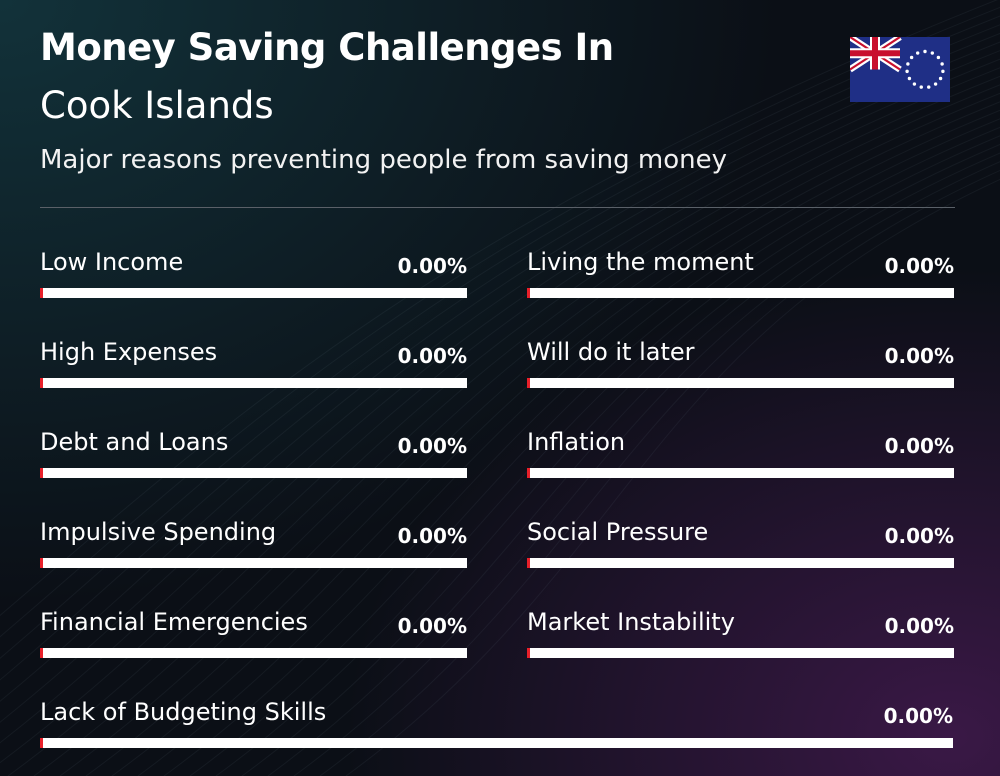 This screenshot has height=776, width=1000. I want to click on challenge-bar-lack-of-budgeting-skills, so click(41, 743).